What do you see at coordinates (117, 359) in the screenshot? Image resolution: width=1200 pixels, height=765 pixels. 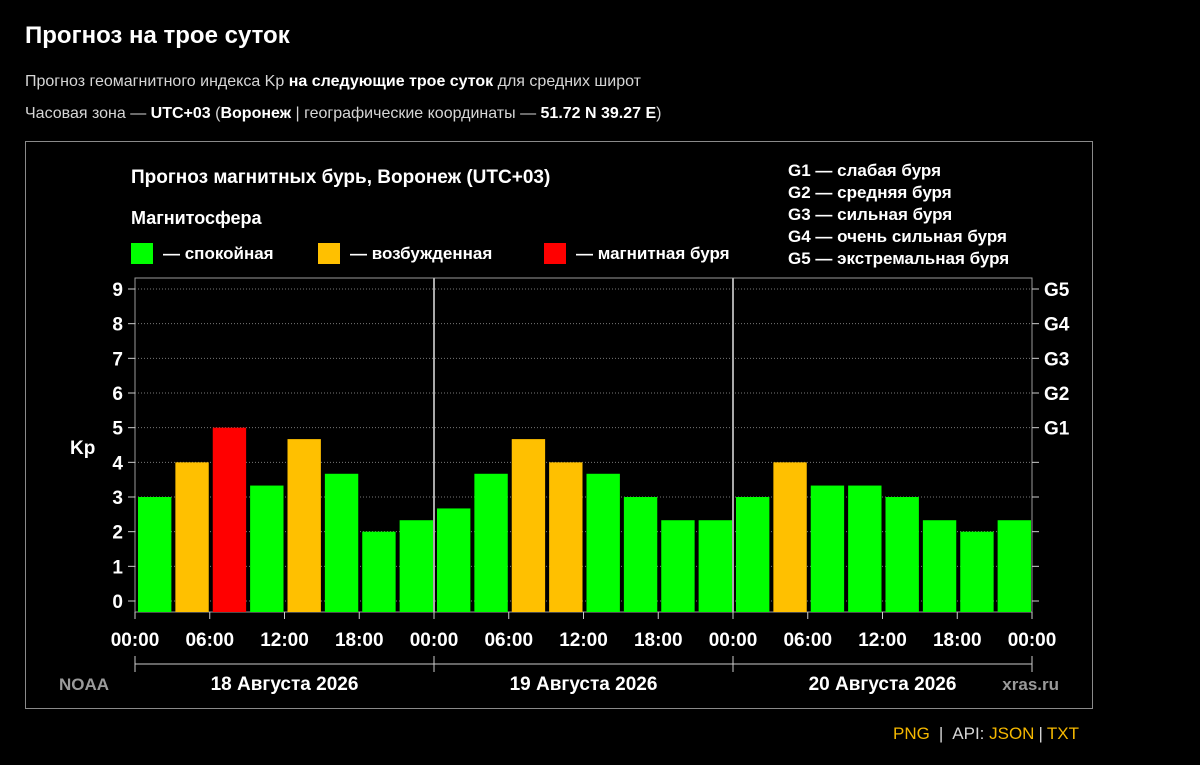 I see `y-tick-label: 7` at bounding box center [117, 359].